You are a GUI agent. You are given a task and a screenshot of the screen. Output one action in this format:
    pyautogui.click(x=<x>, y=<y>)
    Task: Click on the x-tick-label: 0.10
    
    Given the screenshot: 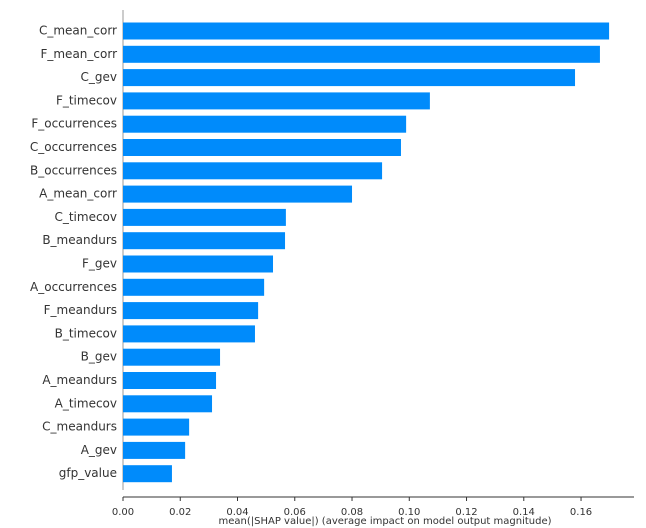 What is the action you would take?
    pyautogui.click(x=409, y=512)
    